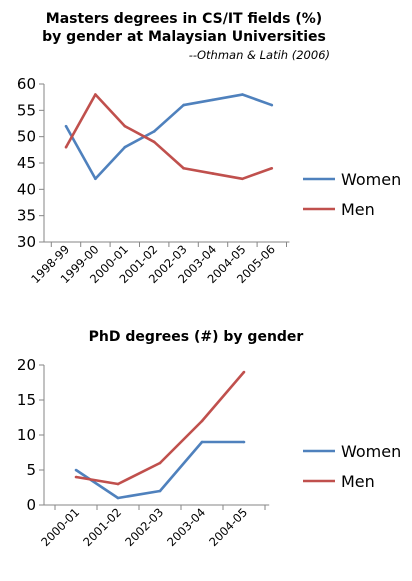 This screenshot has height=581, width=412. I want to click on chart2-ytick-label: 0, so click(31, 505).